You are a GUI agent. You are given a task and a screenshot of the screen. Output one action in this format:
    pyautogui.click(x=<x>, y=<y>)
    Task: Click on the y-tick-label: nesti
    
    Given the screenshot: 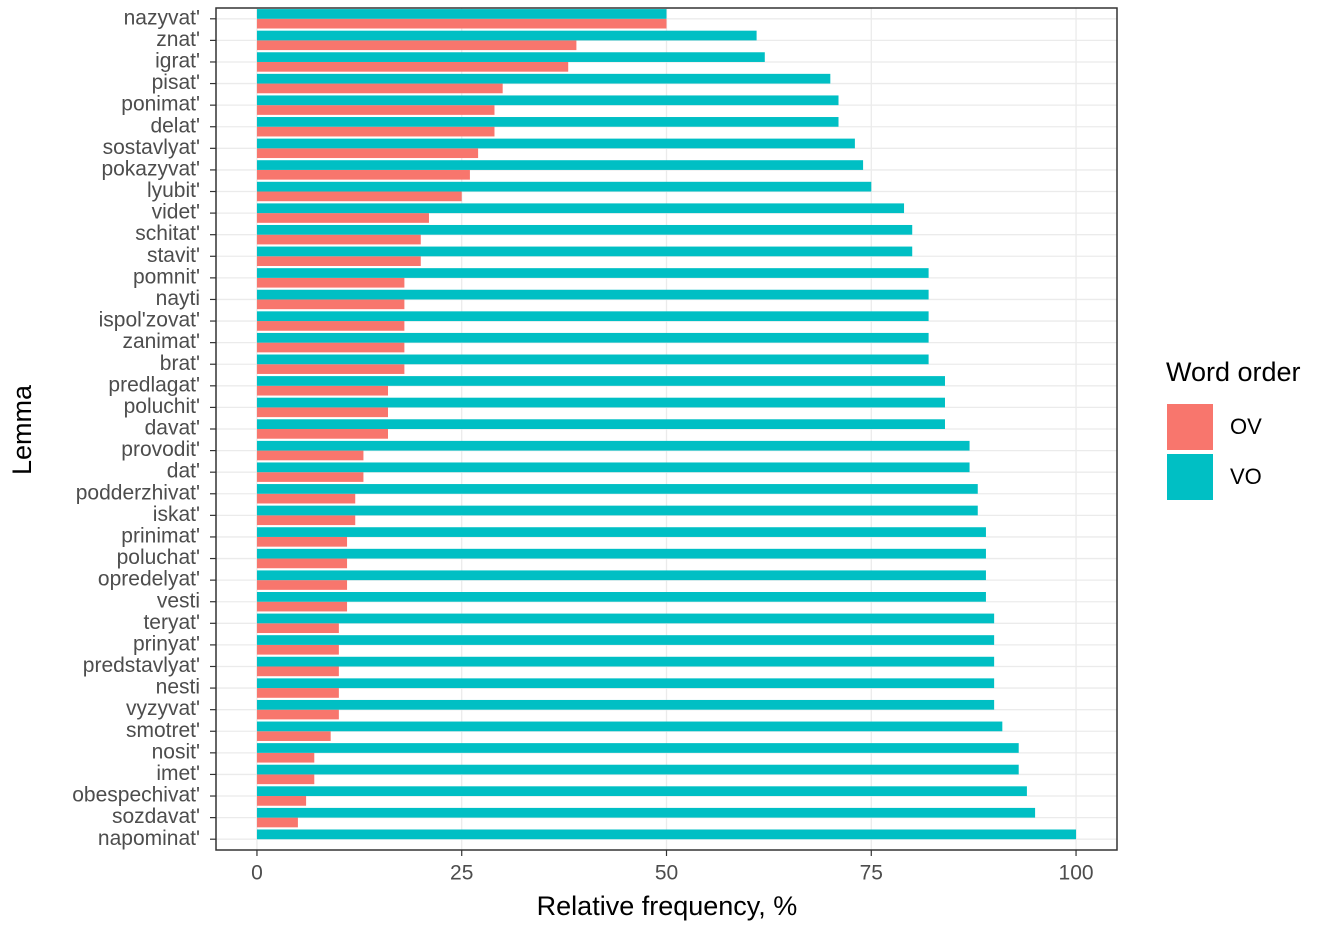 What is the action you would take?
    pyautogui.click(x=178, y=687)
    